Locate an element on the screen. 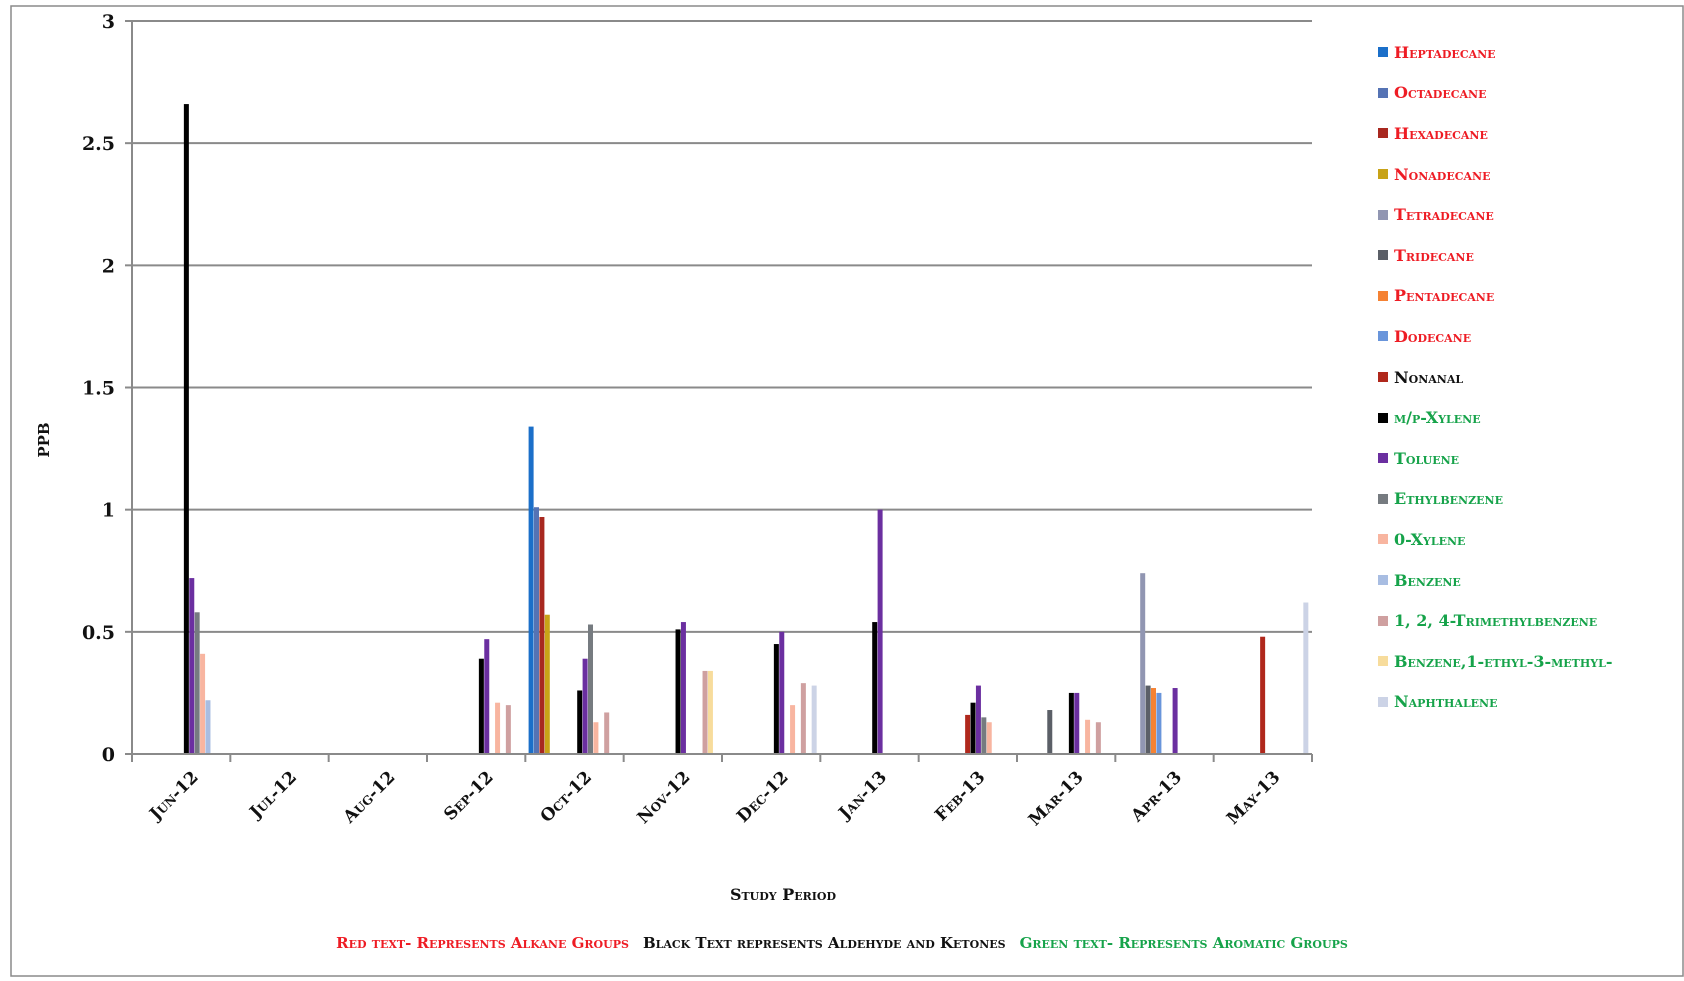 This screenshot has width=1684, height=981. legend-label: Pentadecane is located at coordinates (1444, 296).